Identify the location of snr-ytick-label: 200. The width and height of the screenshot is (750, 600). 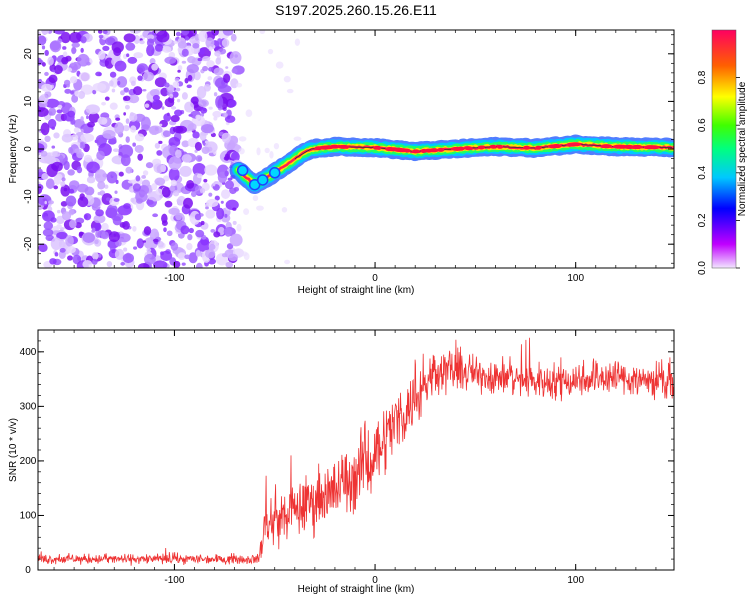
(28, 461).